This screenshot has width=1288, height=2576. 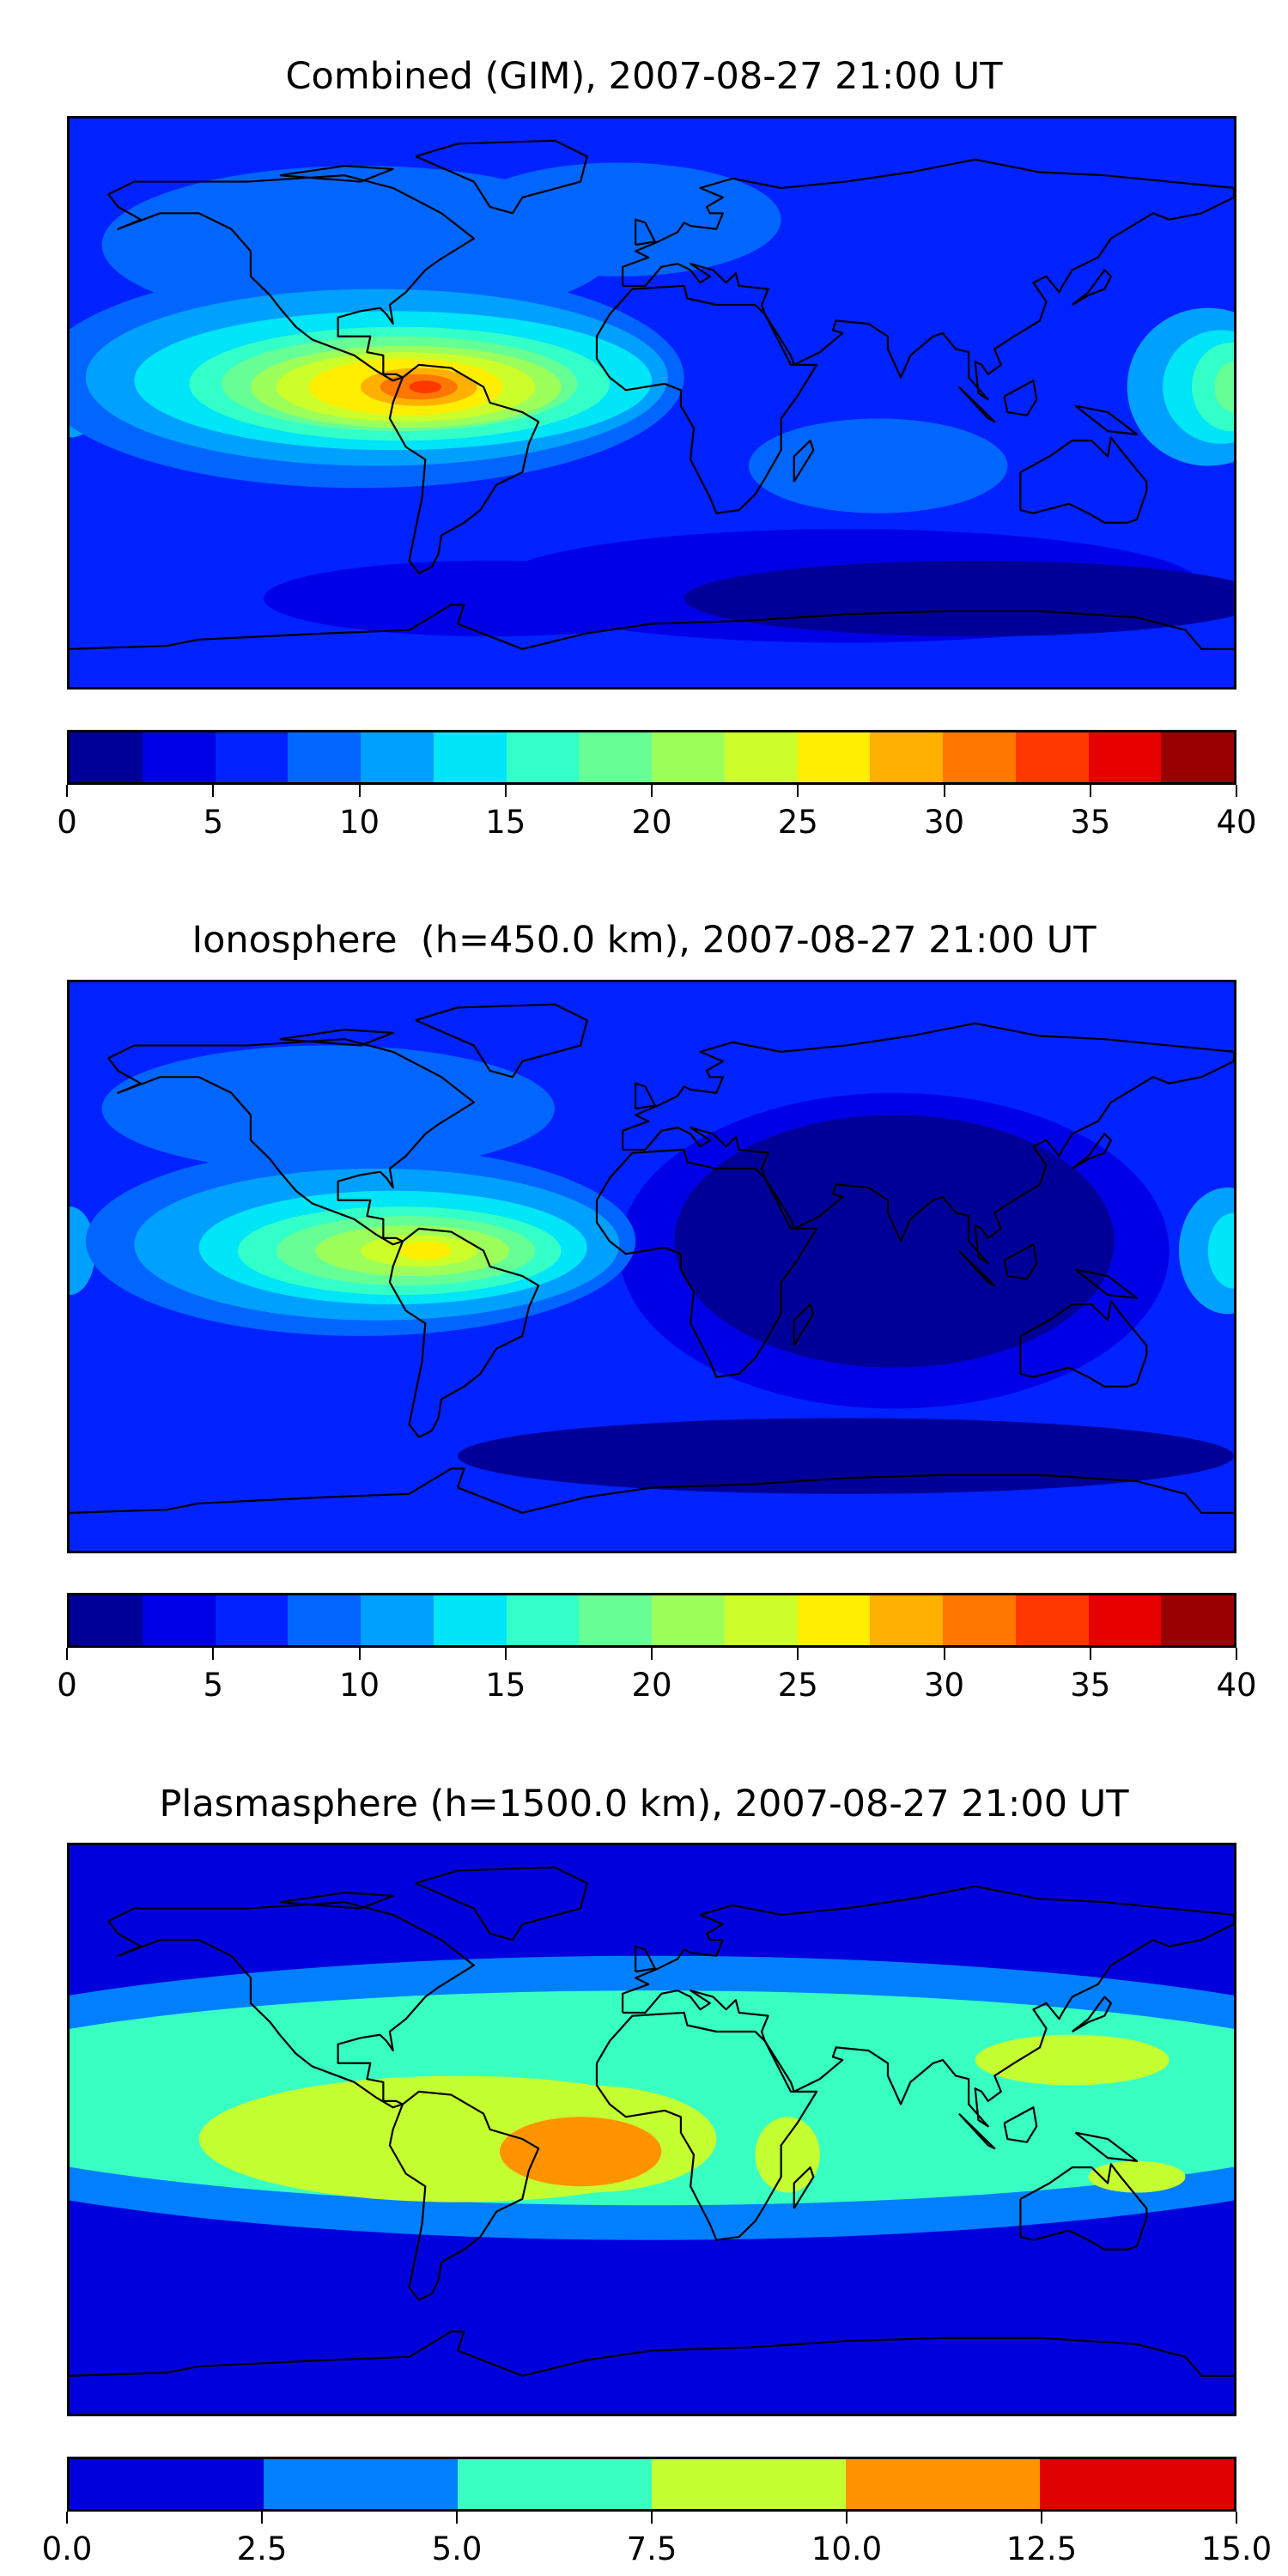 I want to click on colorbar-tick-label: 10.0, so click(x=847, y=2548).